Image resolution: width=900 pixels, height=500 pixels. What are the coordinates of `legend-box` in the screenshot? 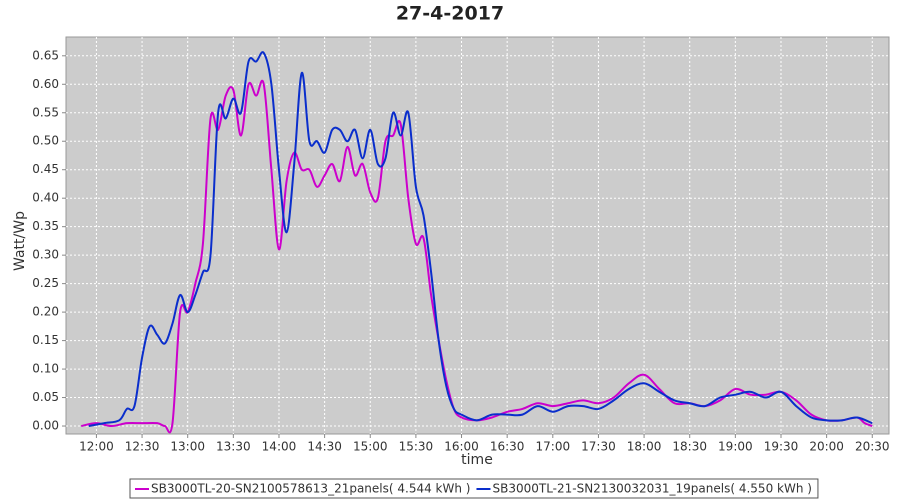 It's located at (474, 488).